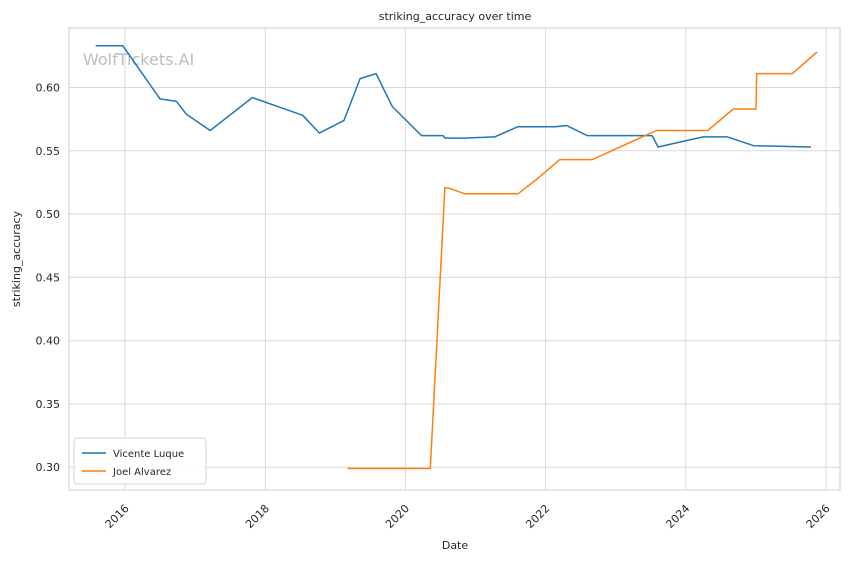  I want to click on legend-label: Joel Alvarez, so click(141, 472).